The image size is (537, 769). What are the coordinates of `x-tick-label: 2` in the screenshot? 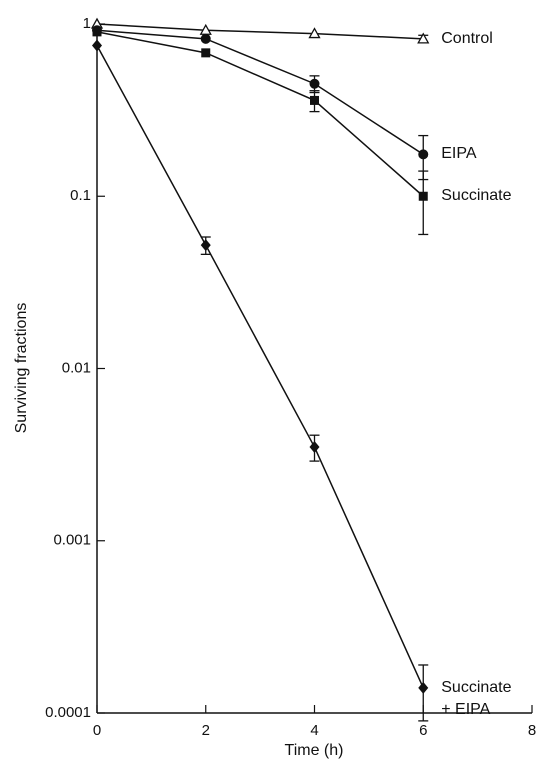 It's located at (206, 730).